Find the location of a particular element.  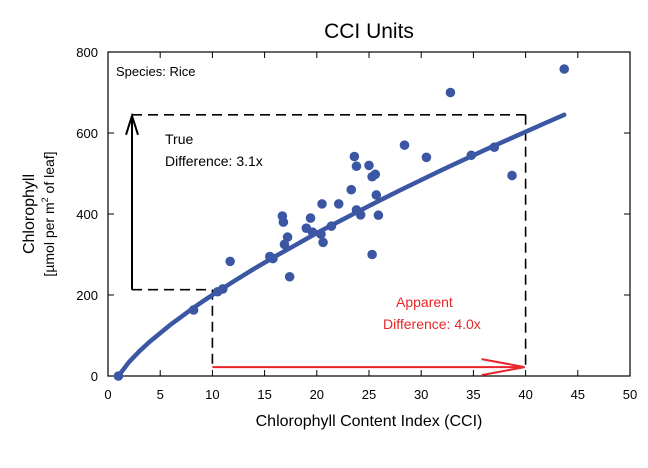

x-tick-label: 30 is located at coordinates (421, 394).